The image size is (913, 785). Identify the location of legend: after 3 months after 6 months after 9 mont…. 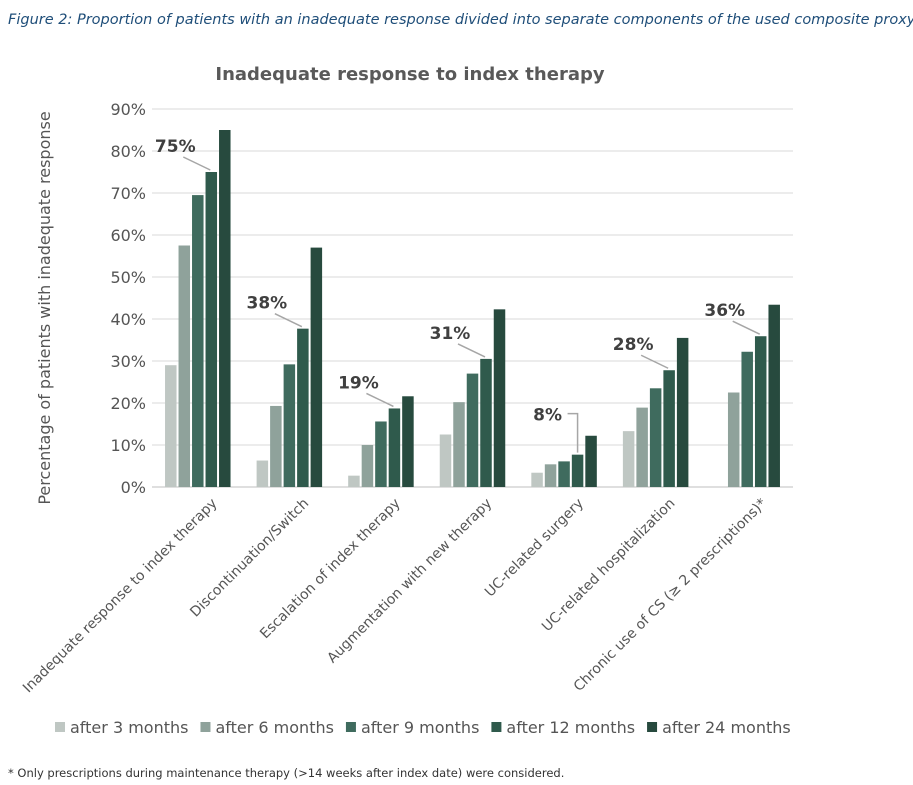
(423, 727).